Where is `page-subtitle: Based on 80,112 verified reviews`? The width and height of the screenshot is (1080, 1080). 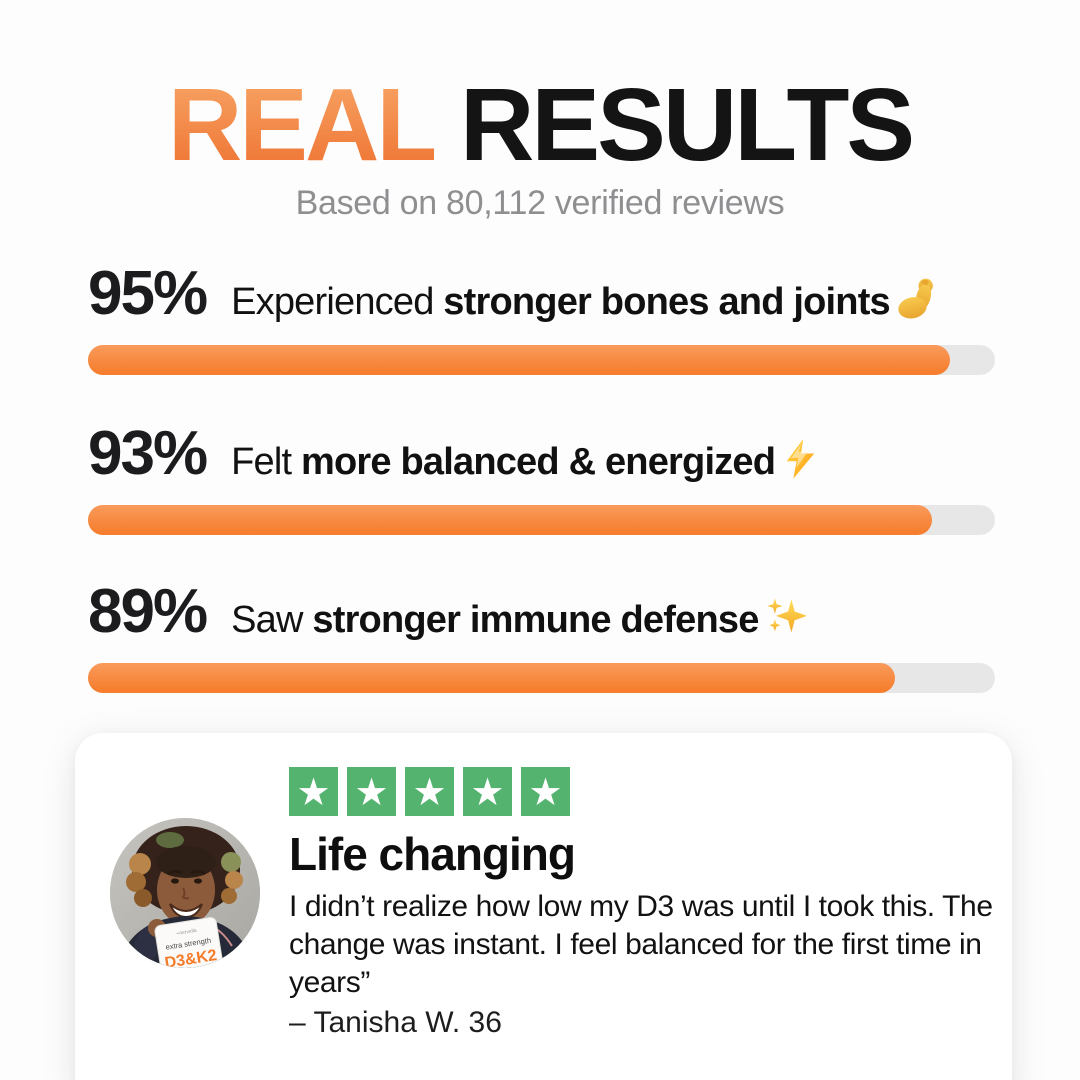
page-subtitle: Based on 80,112 verified reviews is located at coordinates (540, 203).